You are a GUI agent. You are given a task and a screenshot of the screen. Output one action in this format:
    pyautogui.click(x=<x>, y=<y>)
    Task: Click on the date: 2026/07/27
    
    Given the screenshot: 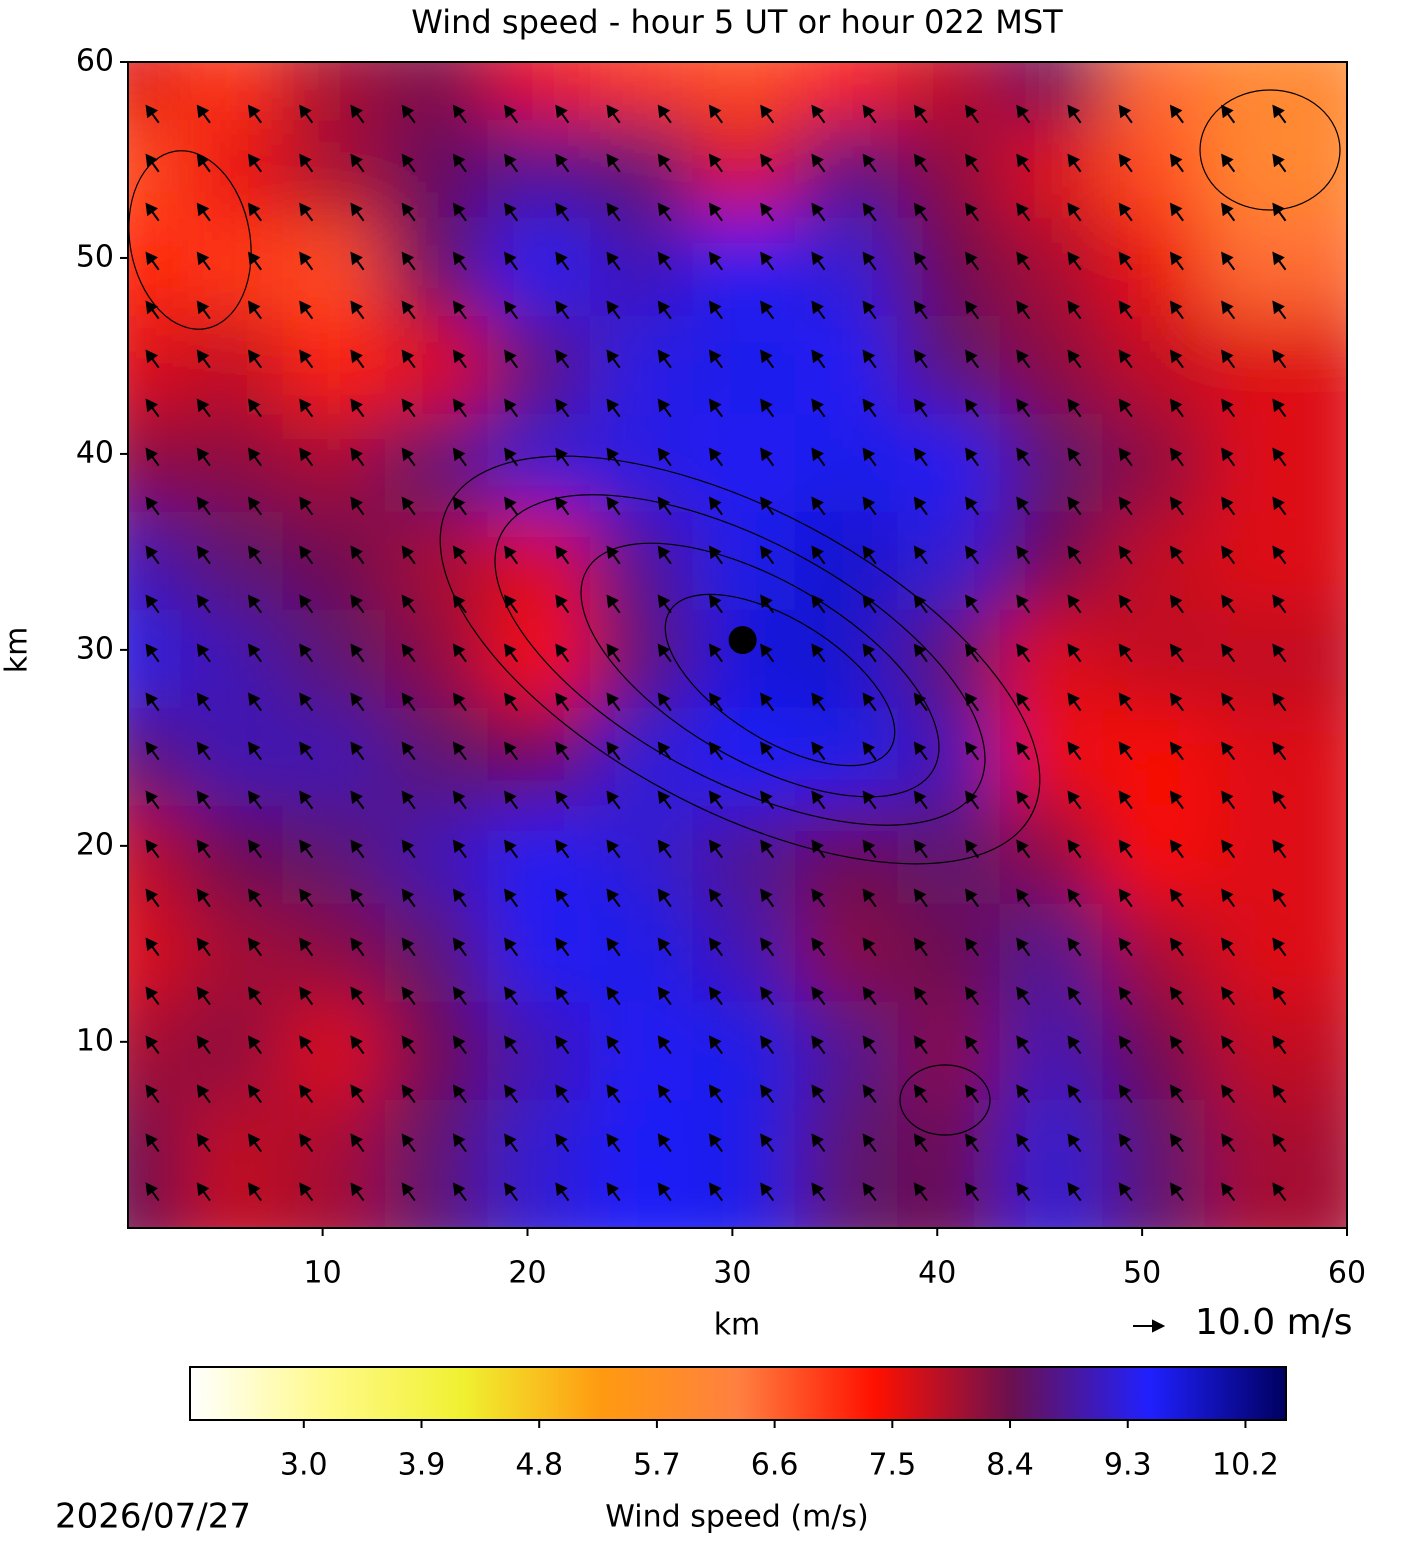 What is the action you would take?
    pyautogui.click(x=153, y=1517)
    